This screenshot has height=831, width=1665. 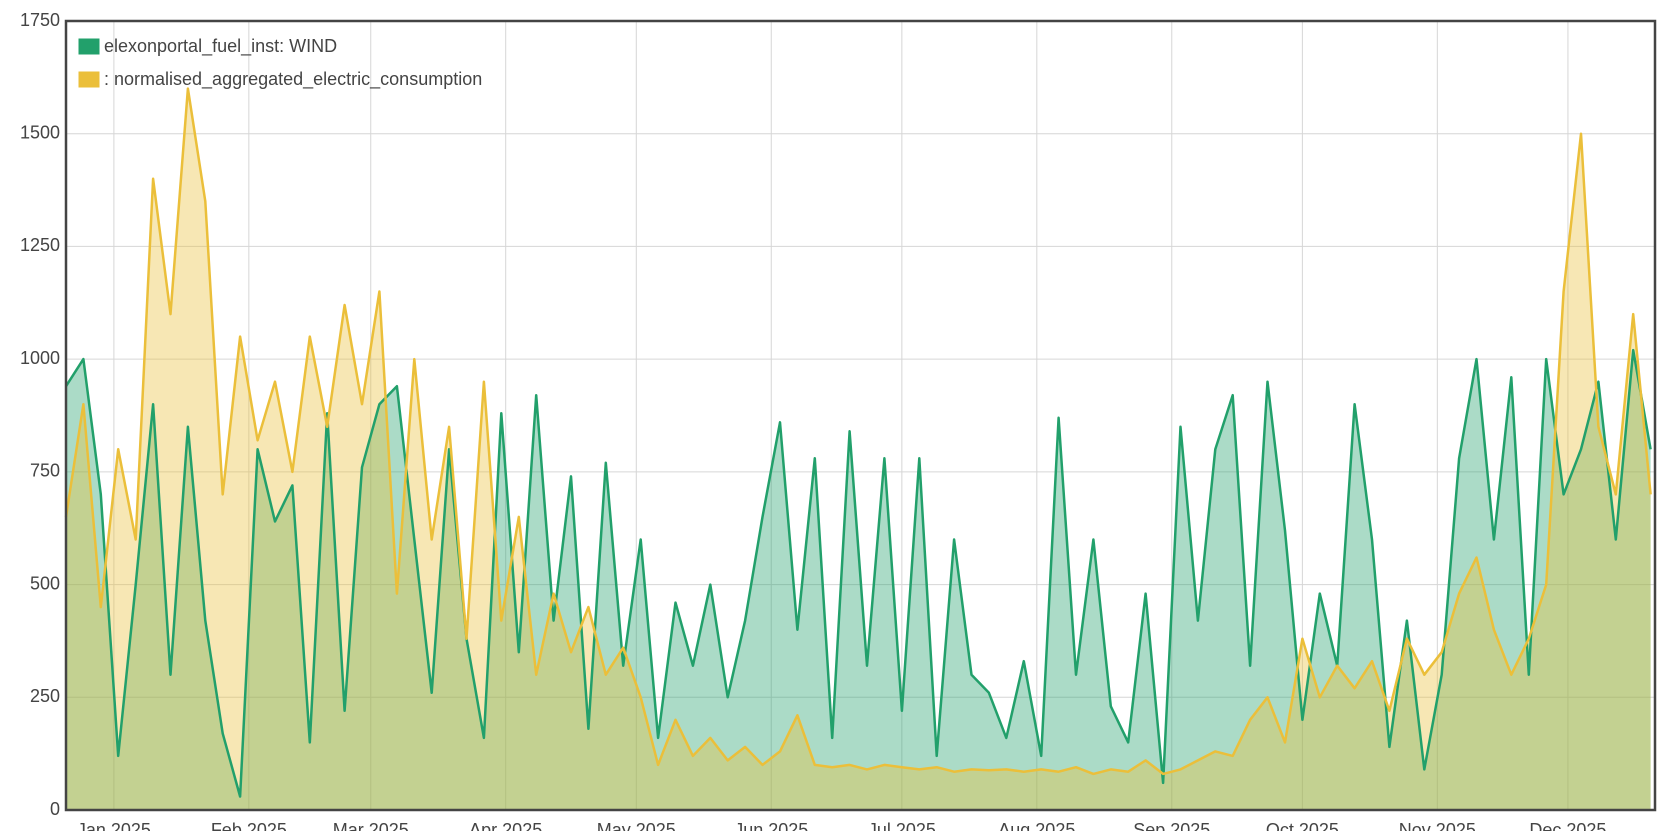 I want to click on x-tick-label: Mar 2025, so click(x=371, y=825).